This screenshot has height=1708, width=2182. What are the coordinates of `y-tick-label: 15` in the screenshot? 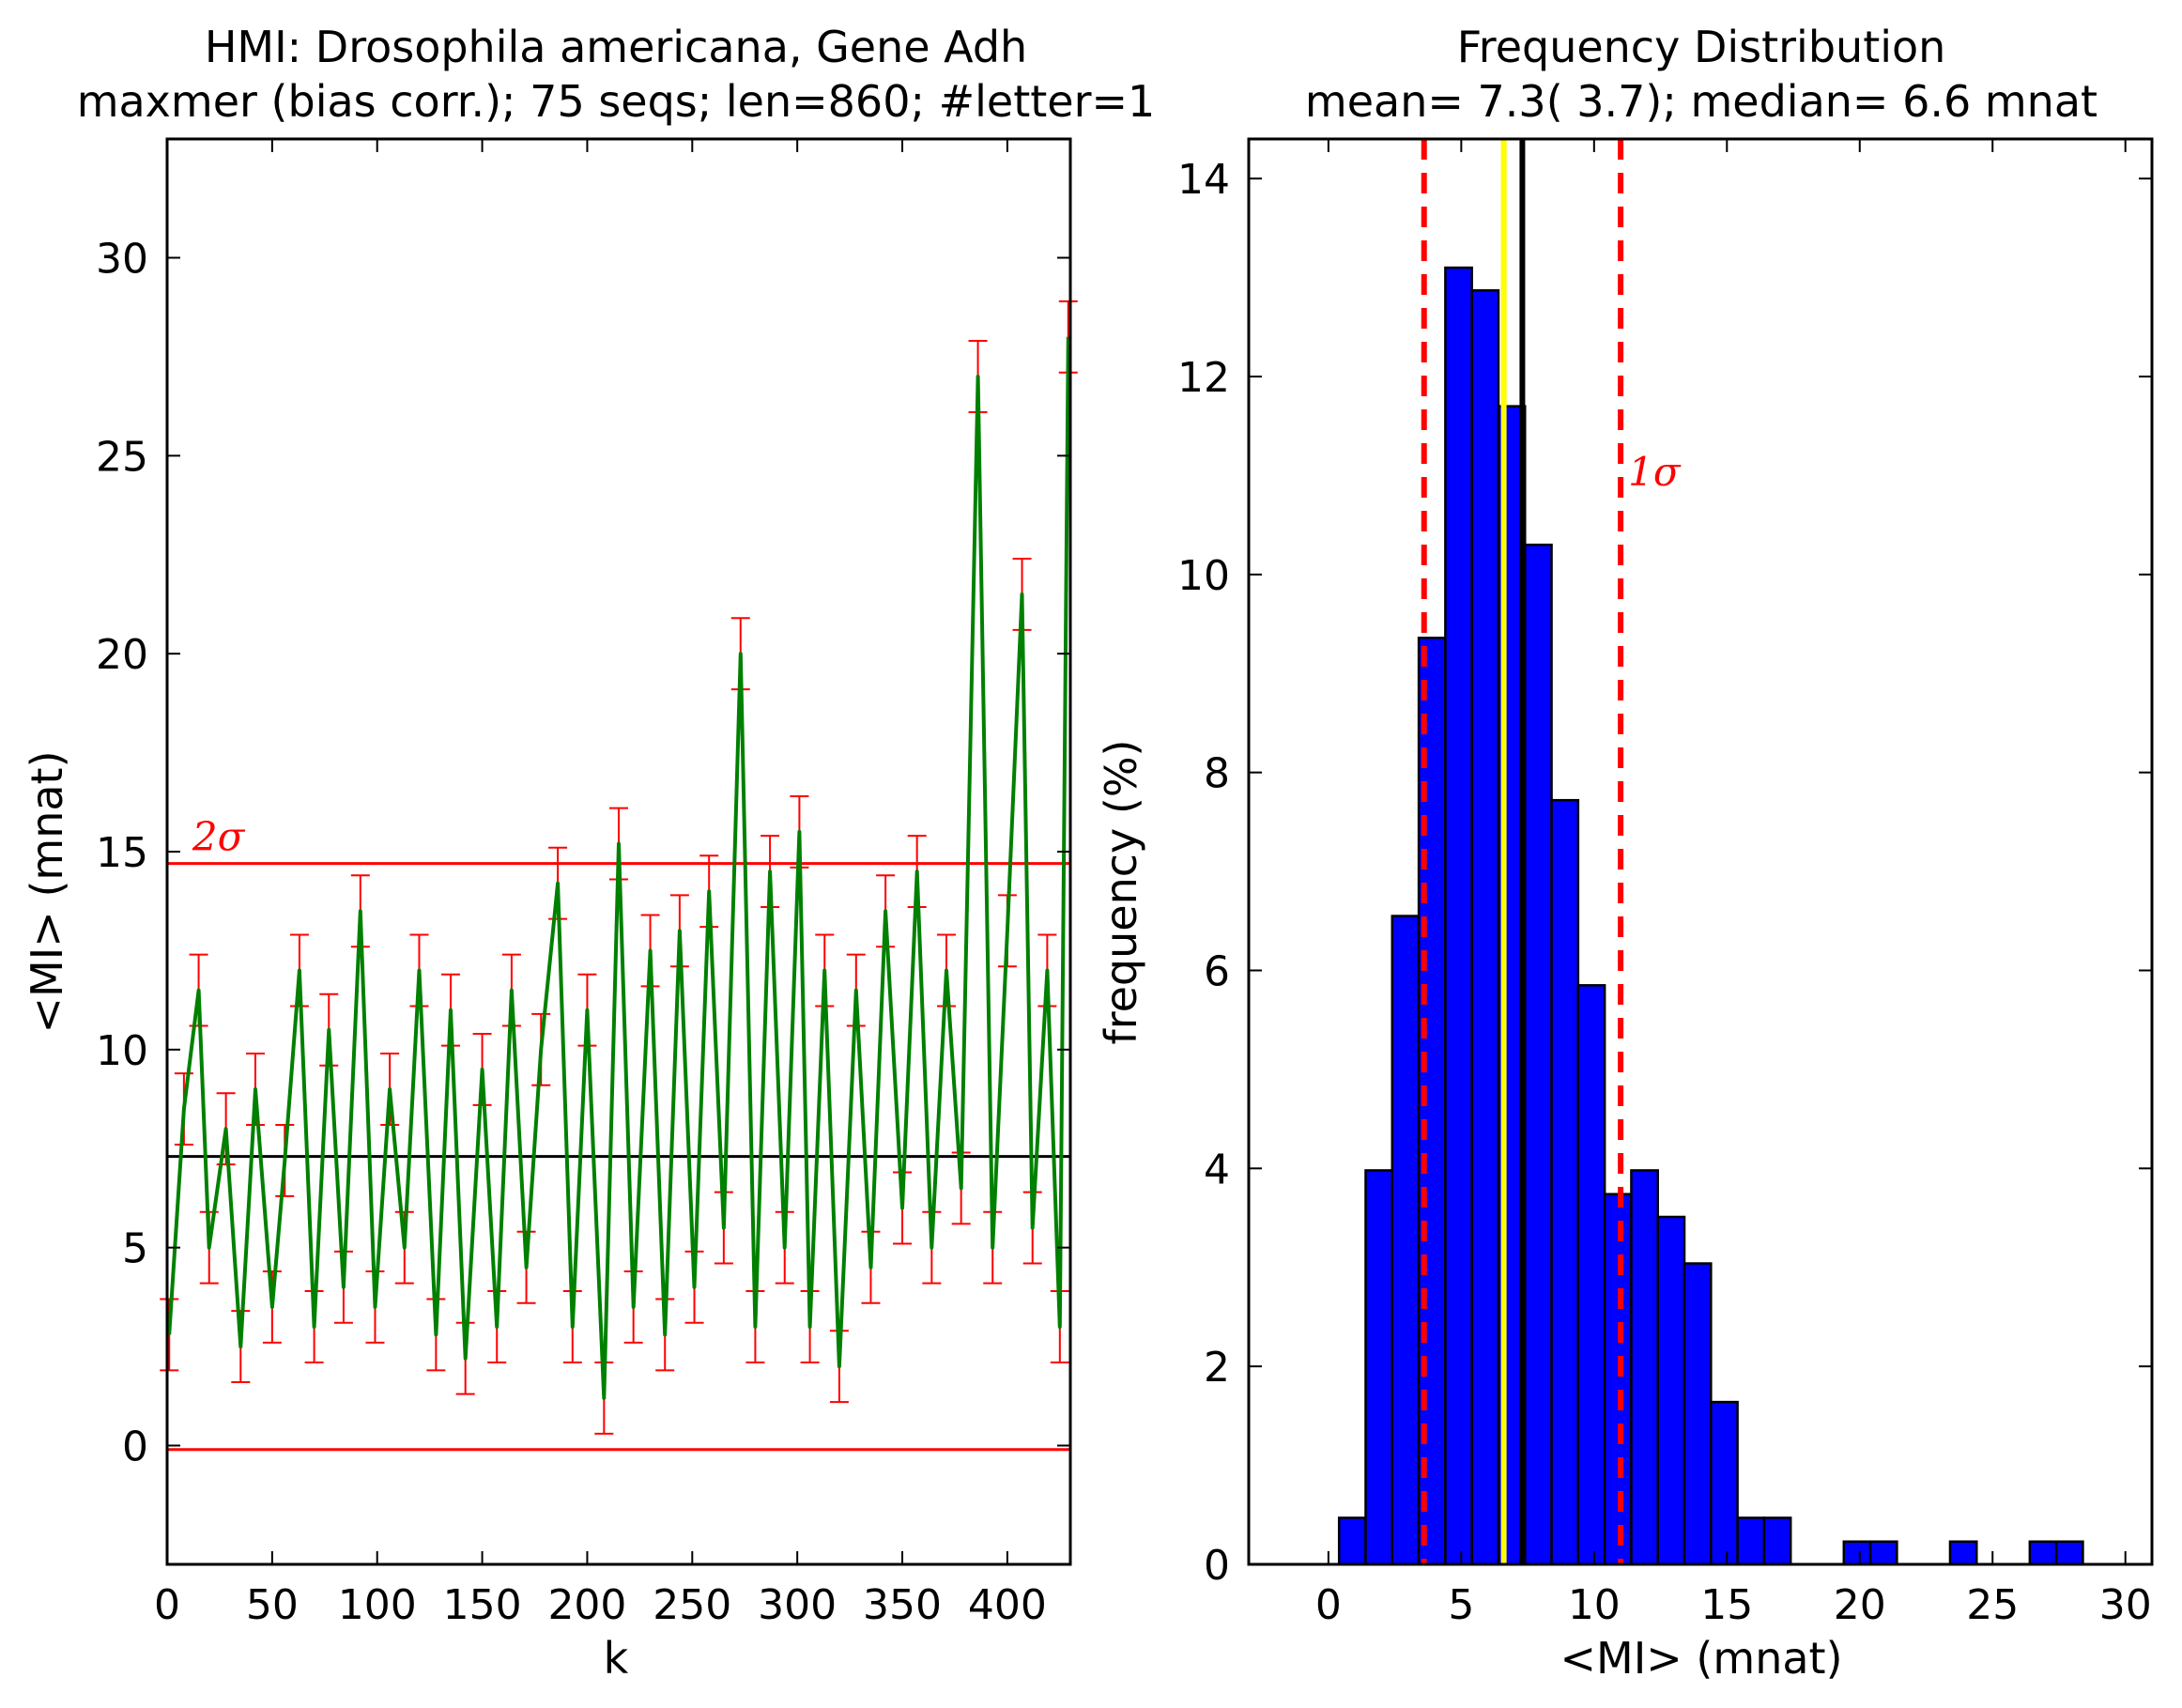 It's located at (122, 853).